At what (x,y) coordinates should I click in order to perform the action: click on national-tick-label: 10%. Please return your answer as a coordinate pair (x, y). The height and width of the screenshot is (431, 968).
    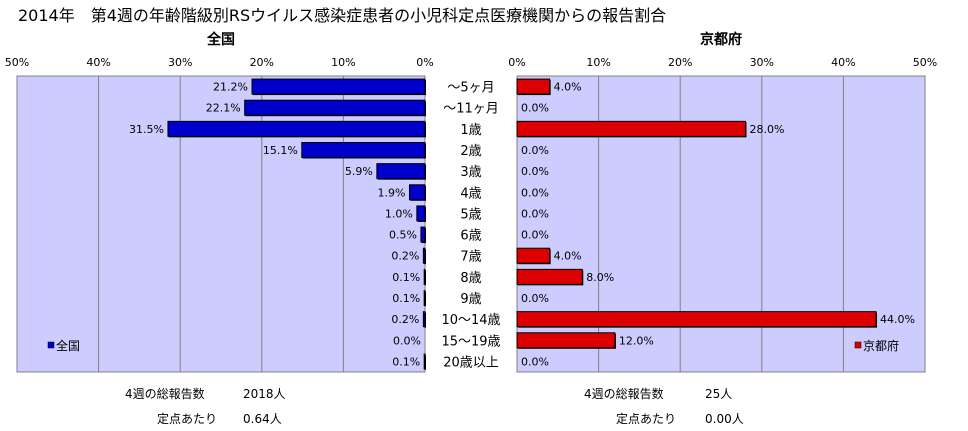
    Looking at the image, I should click on (343, 62).